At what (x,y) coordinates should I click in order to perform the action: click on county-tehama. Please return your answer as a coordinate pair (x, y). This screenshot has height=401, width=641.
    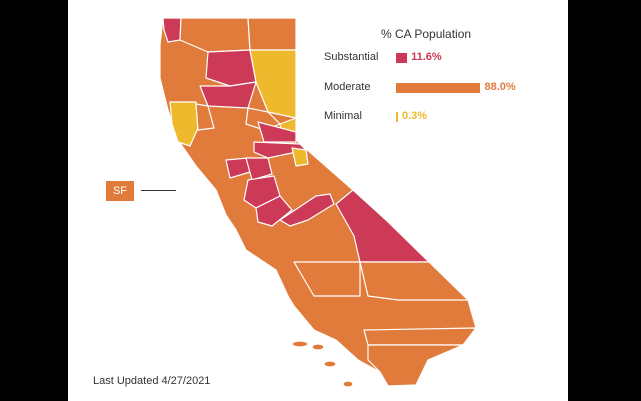
    Looking at the image, I should click on (228, 95).